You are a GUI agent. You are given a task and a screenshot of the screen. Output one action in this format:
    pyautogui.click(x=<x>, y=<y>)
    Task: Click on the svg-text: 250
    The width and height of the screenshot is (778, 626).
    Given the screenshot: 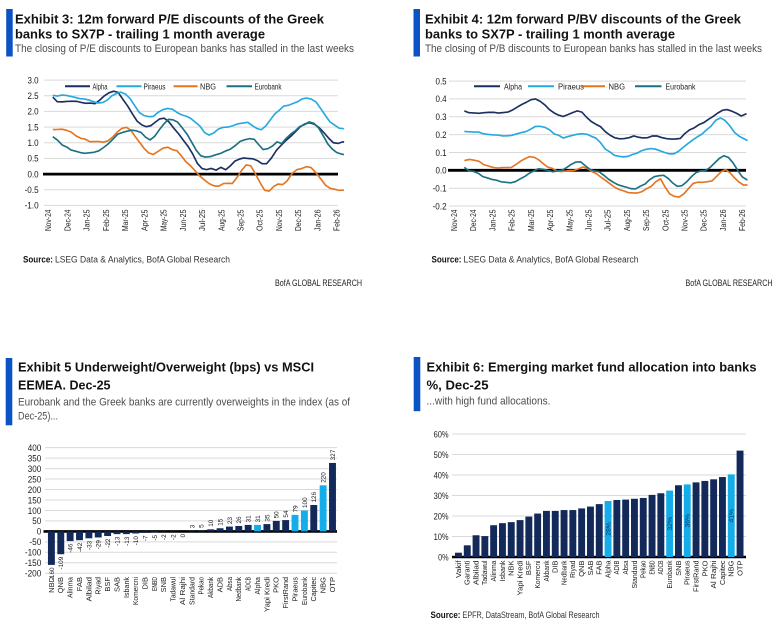 What is the action you would take?
    pyautogui.click(x=35, y=479)
    